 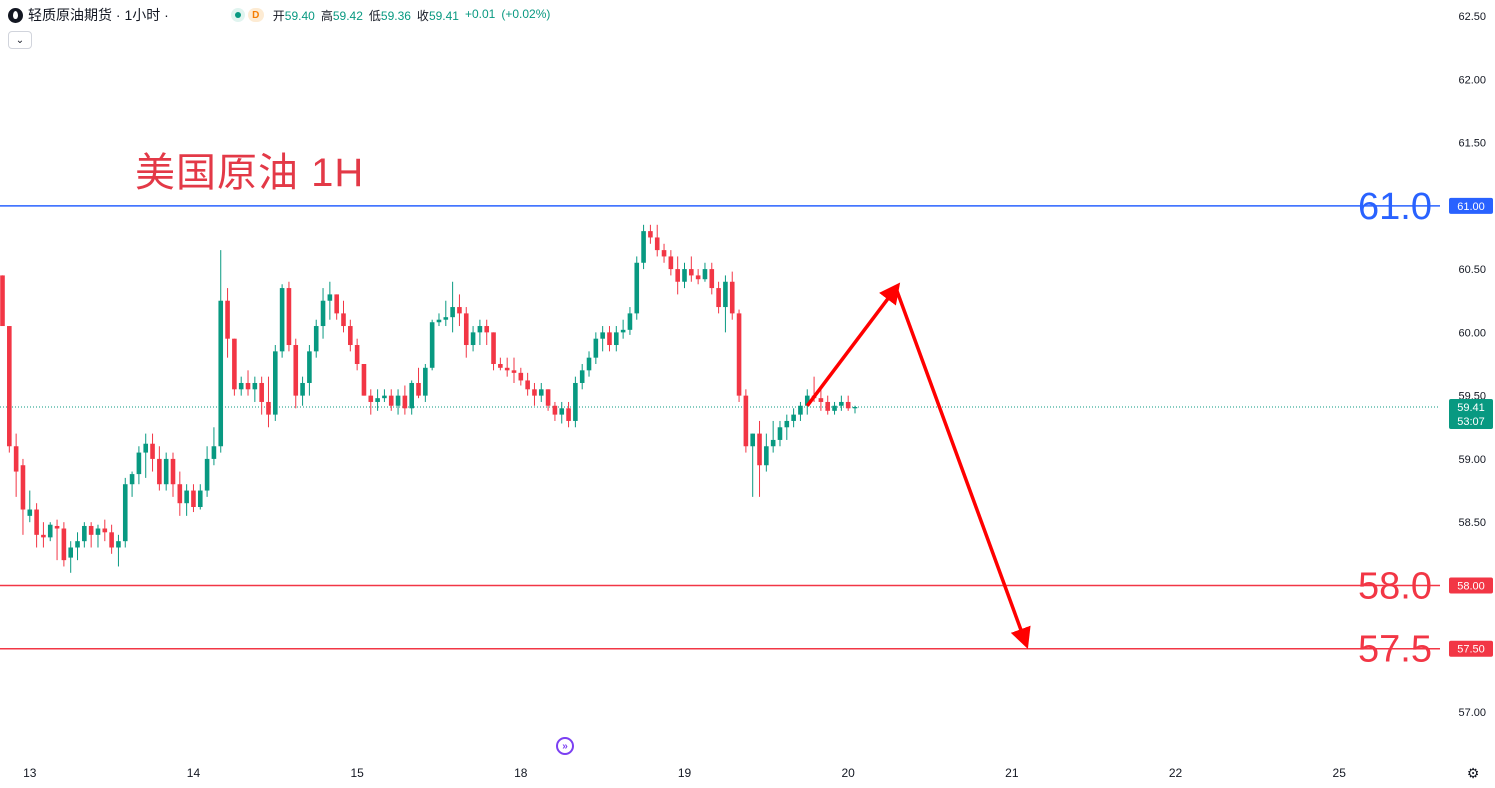 What do you see at coordinates (1471, 205) in the screenshot?
I see `level-axis-badge-0: 61.00` at bounding box center [1471, 205].